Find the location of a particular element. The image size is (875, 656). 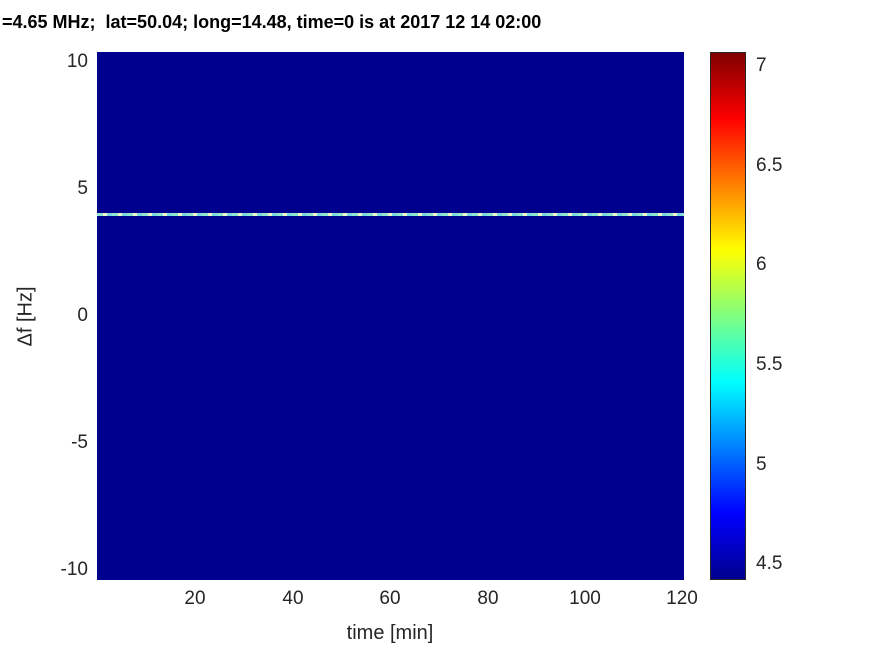

spectral-line is located at coordinates (390, 214).